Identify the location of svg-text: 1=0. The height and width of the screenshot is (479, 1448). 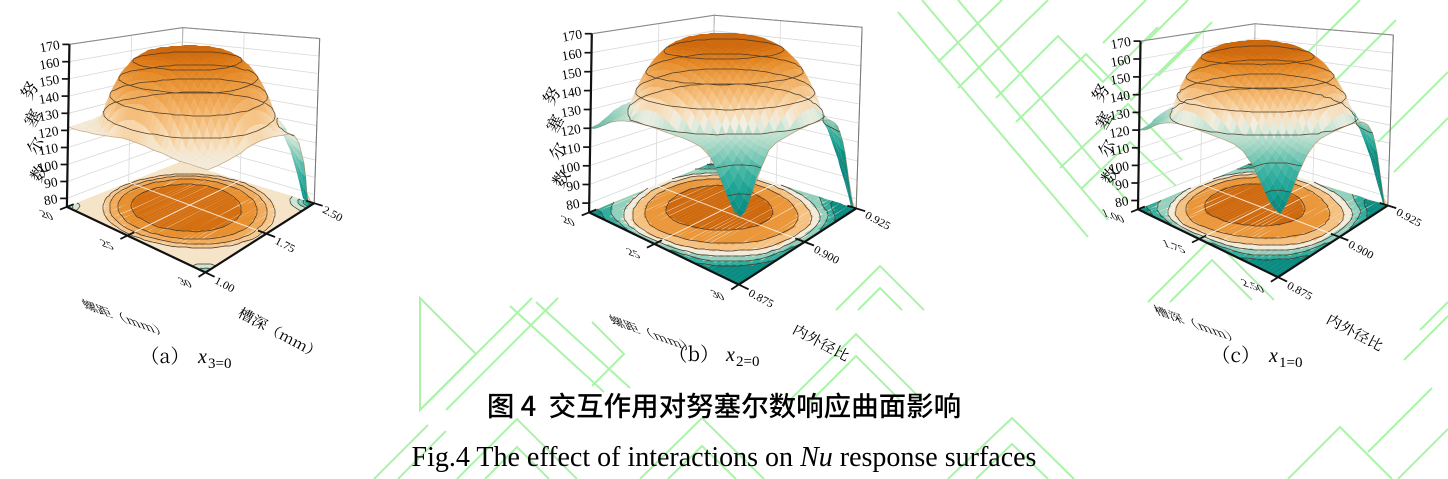
(1290, 363).